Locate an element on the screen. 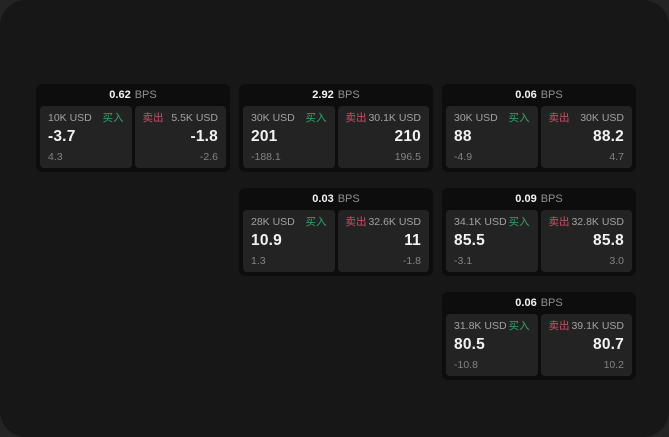 Image resolution: width=669 pixels, height=437 pixels. sell-amount: 32.6K USD is located at coordinates (394, 222).